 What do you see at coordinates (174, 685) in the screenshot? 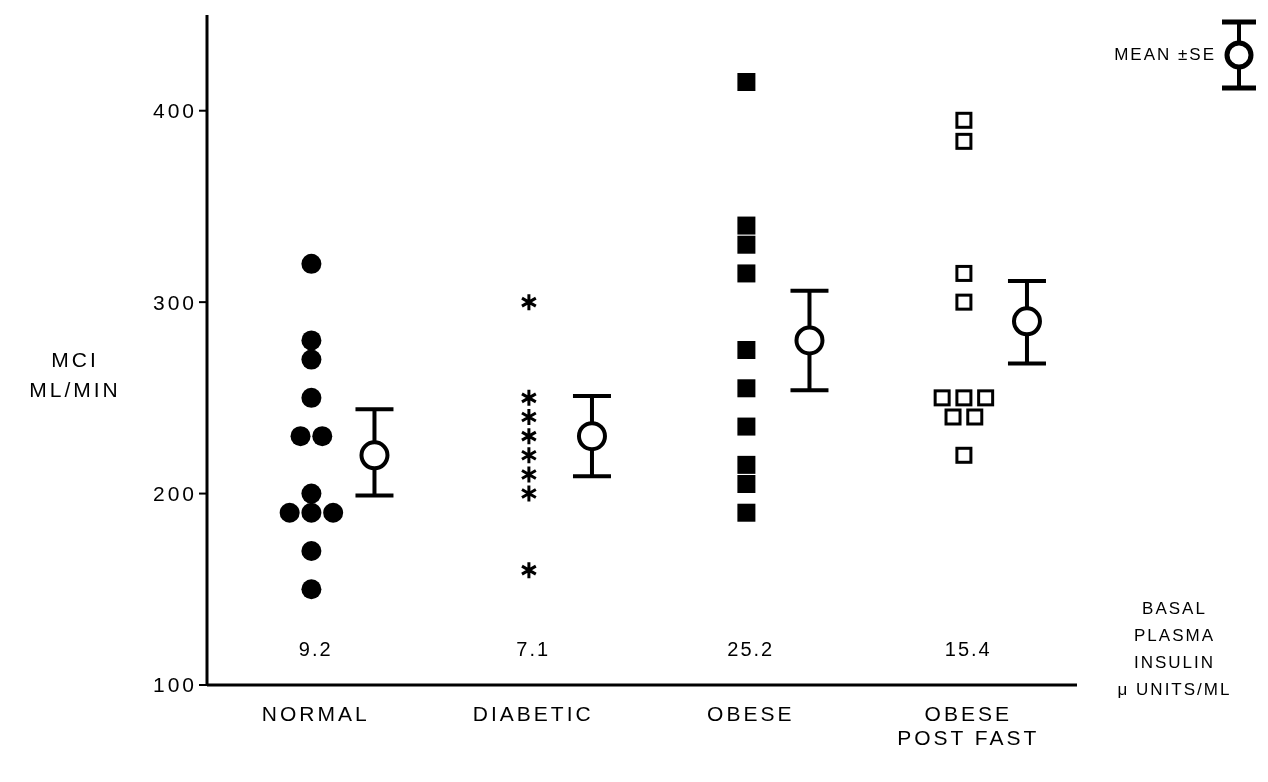
I see `y-tick-label: 100` at bounding box center [174, 685].